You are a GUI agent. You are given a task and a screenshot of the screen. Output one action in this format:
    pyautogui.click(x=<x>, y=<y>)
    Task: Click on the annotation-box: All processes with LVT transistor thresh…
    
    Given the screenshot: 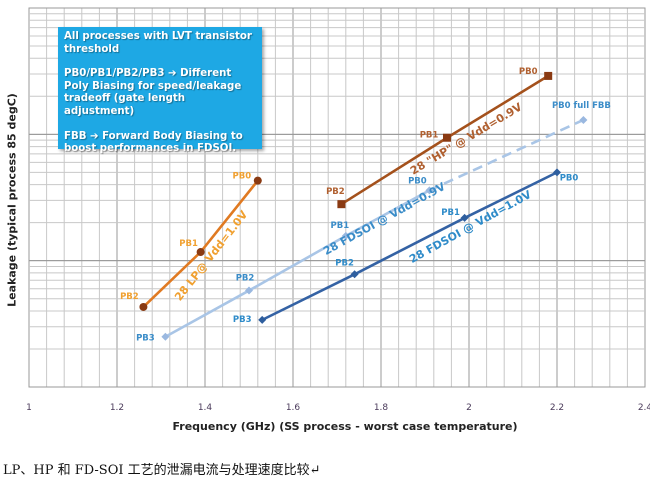 What is the action you would take?
    pyautogui.click(x=160, y=90)
    